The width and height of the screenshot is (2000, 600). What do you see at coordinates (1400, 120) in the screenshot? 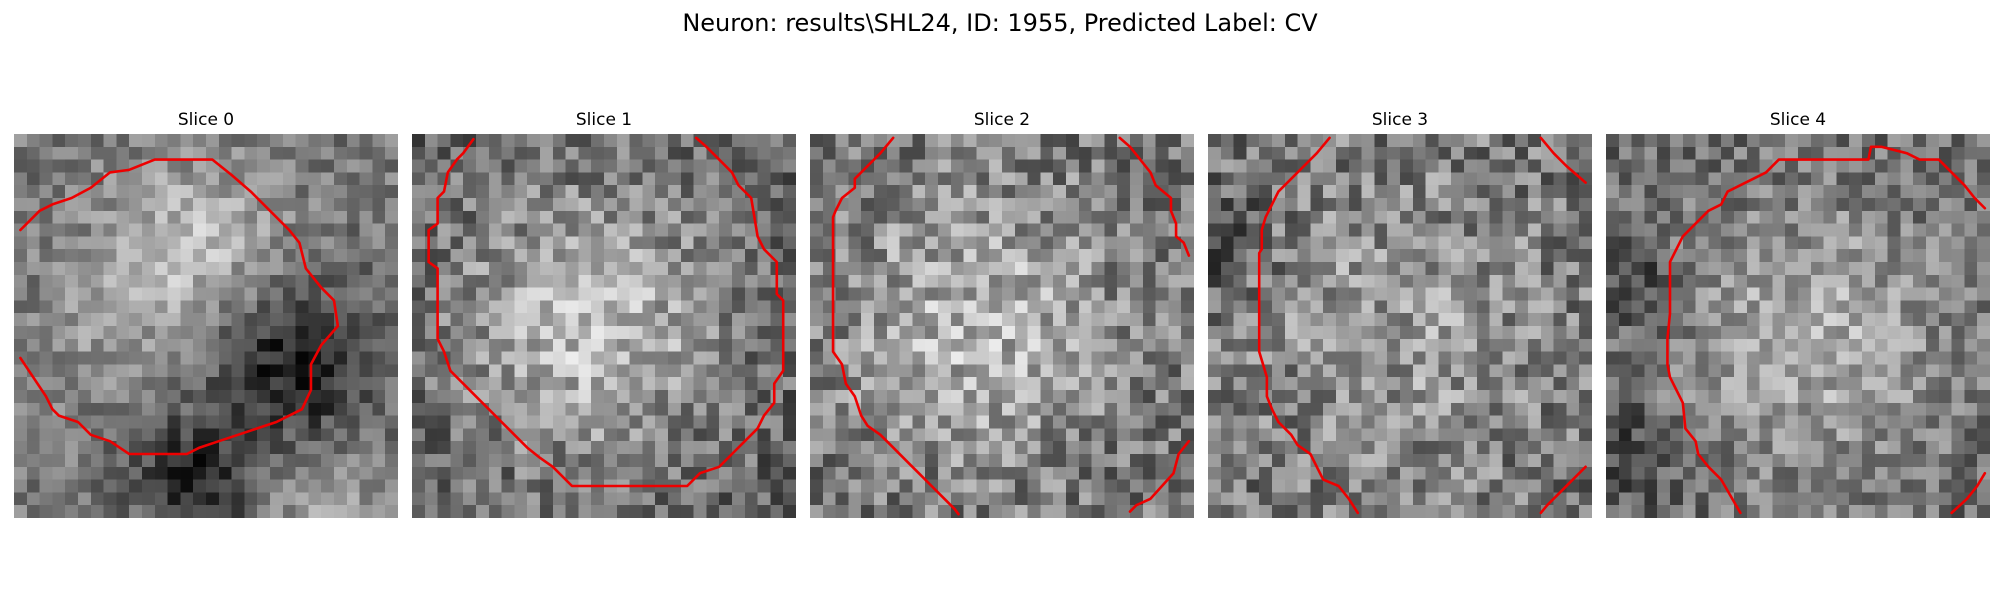
I see `slice-title: Slice 3` at bounding box center [1400, 120].